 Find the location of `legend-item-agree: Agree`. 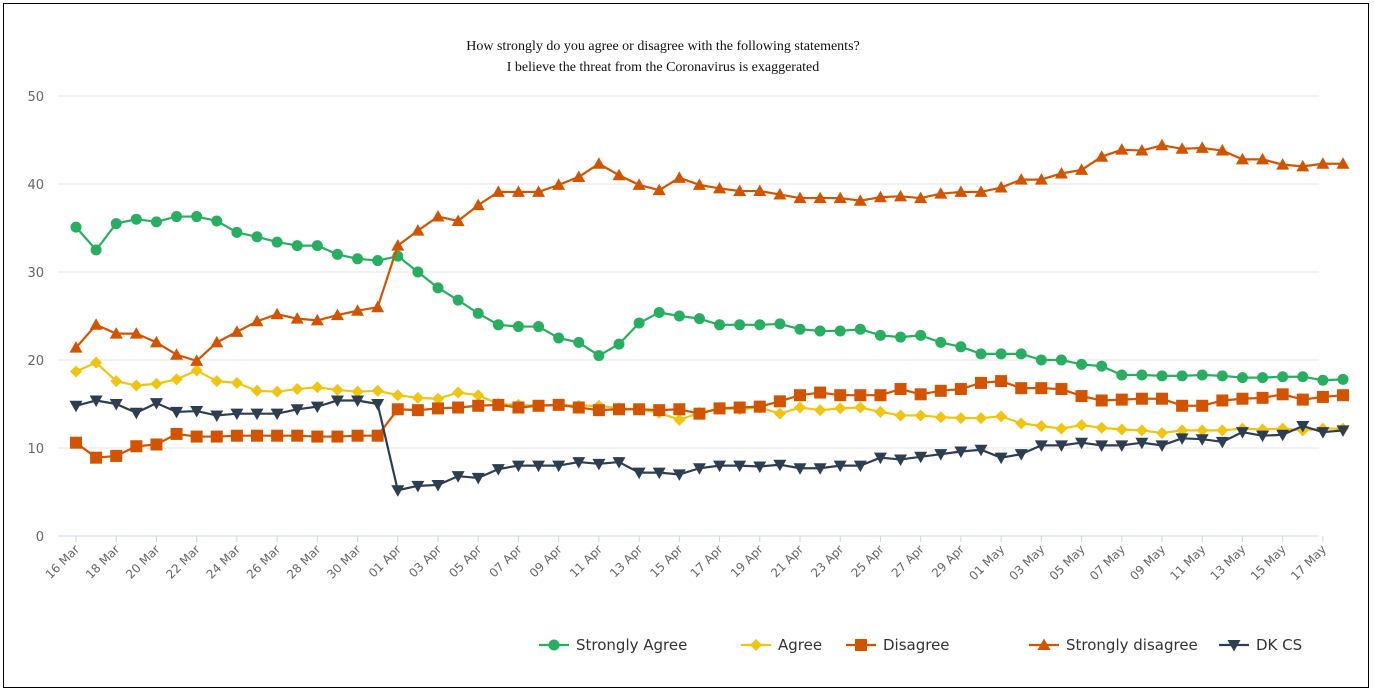

legend-item-agree: Agree is located at coordinates (781, 645).